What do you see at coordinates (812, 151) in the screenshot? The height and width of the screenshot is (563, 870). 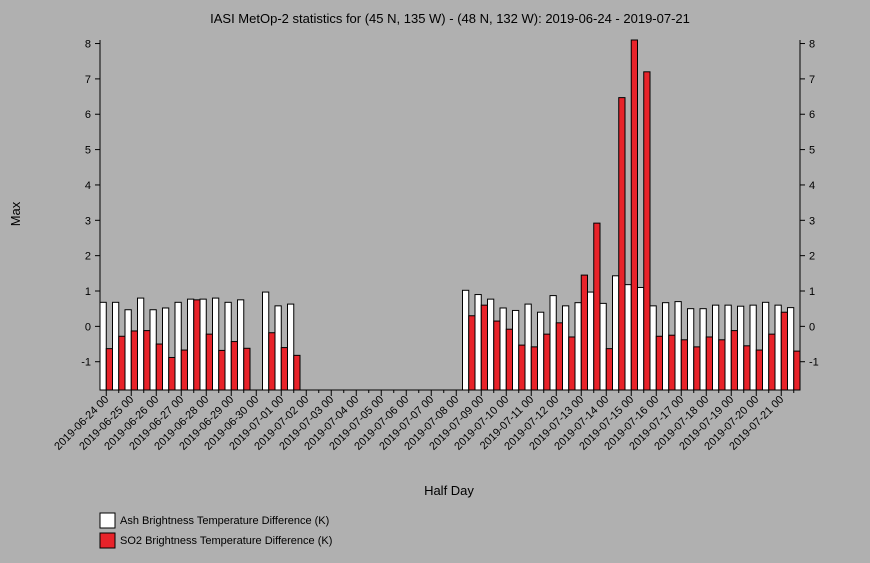 I see `y2-tick-label: 5` at bounding box center [812, 151].